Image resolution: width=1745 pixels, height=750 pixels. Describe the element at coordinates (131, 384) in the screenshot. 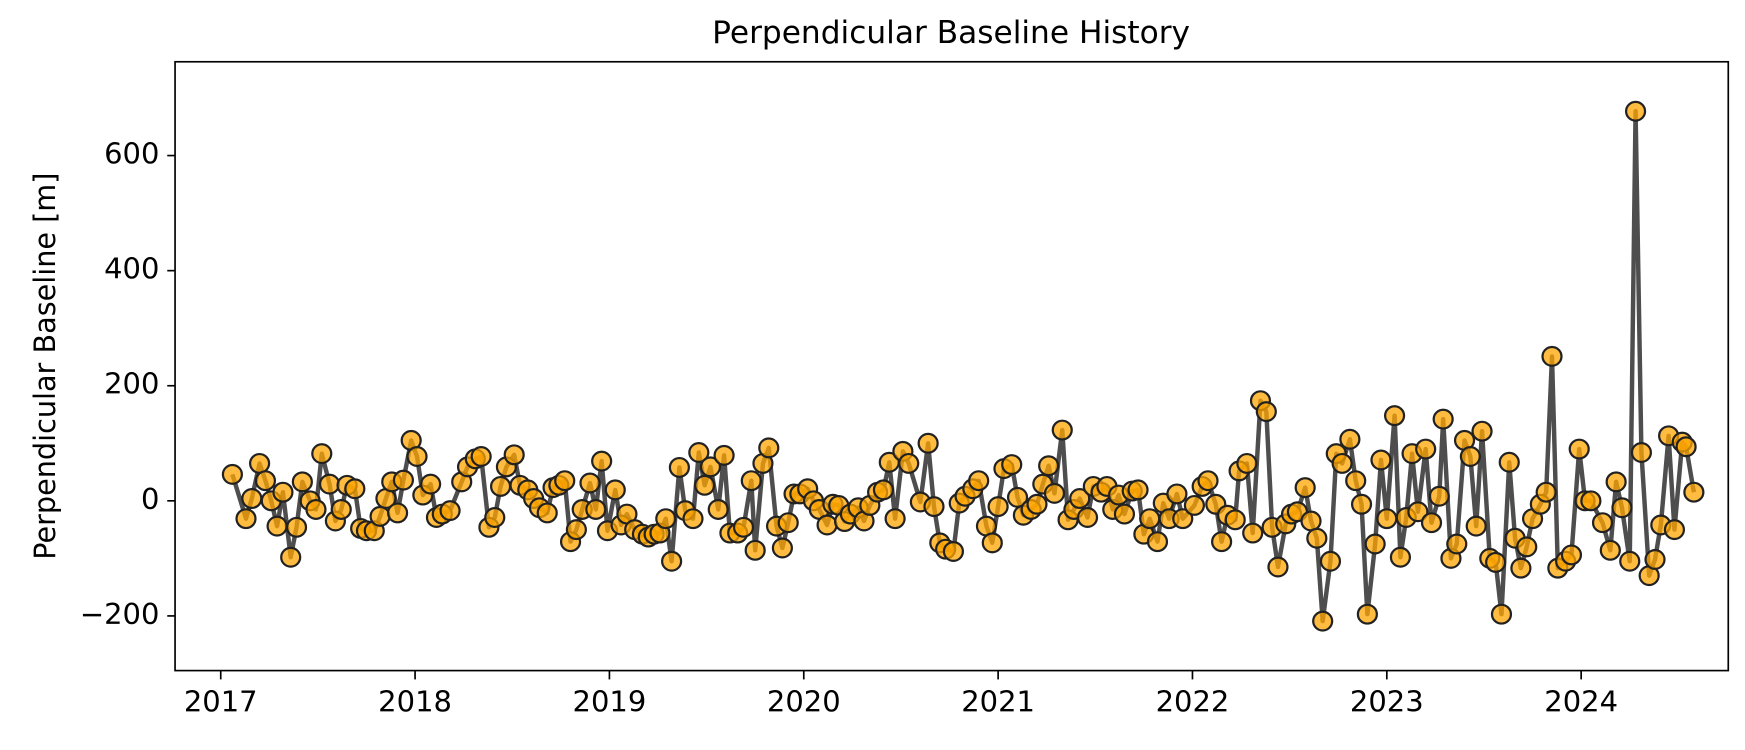

I see `y-tick-label: 200` at that location.